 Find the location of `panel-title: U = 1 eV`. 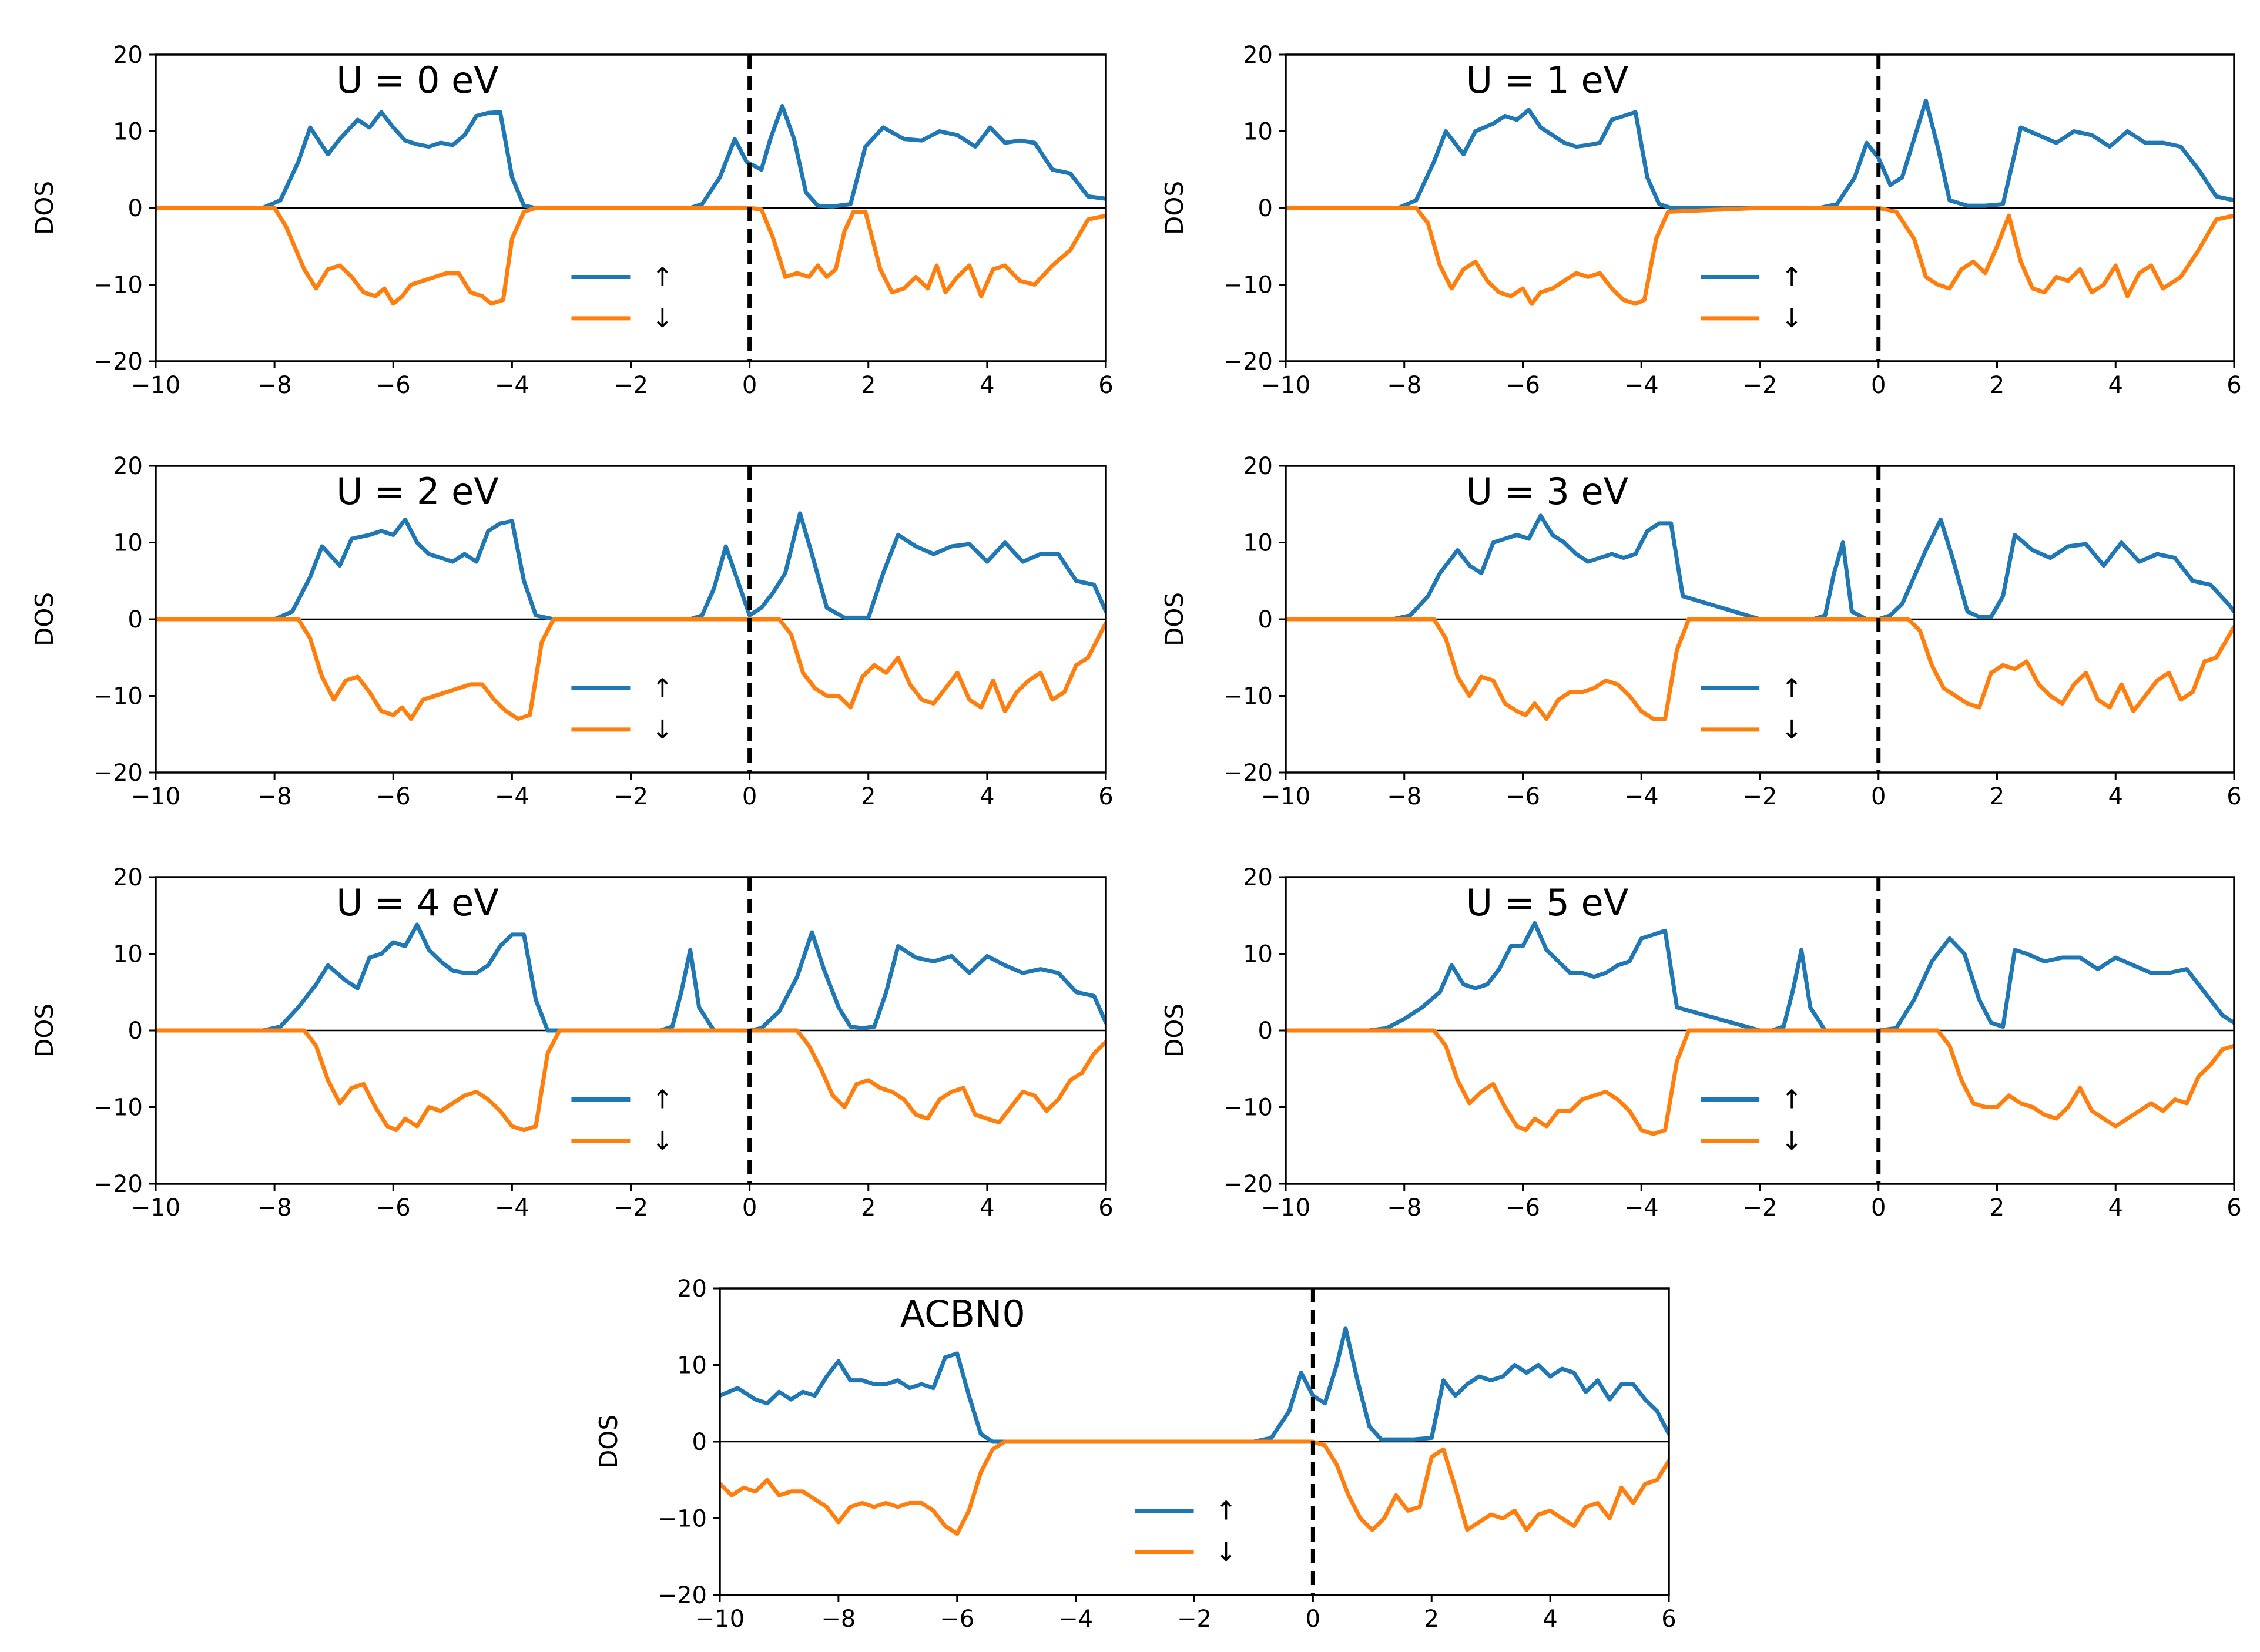

panel-title: U = 1 eV is located at coordinates (1547, 80).